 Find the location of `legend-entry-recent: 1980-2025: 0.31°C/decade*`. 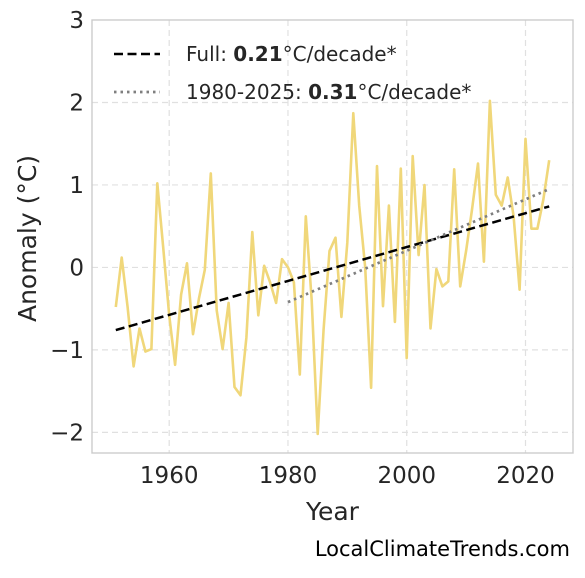

legend-entry-recent: 1980-2025: 0.31°C/decade* is located at coordinates (328, 92).